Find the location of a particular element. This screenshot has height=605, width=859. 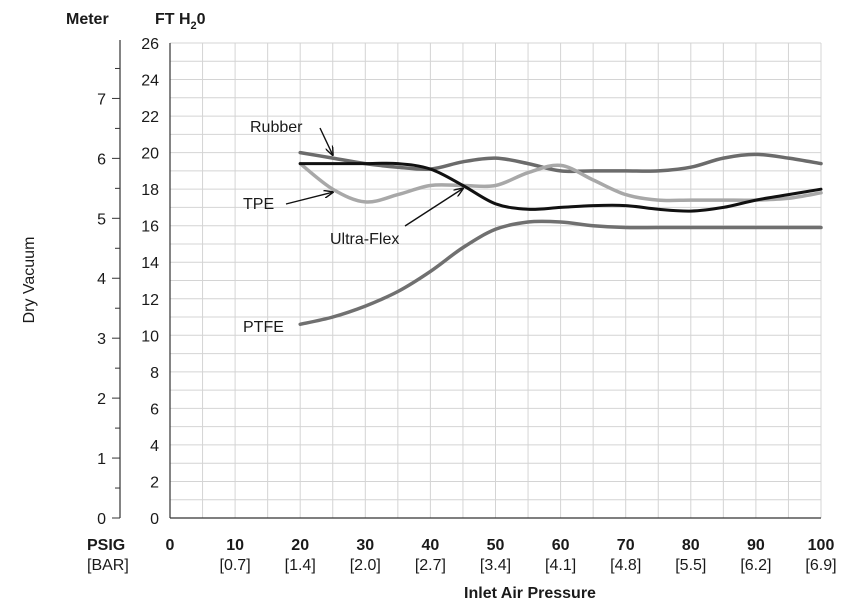

meter-tick-label: 1 is located at coordinates (101, 459).